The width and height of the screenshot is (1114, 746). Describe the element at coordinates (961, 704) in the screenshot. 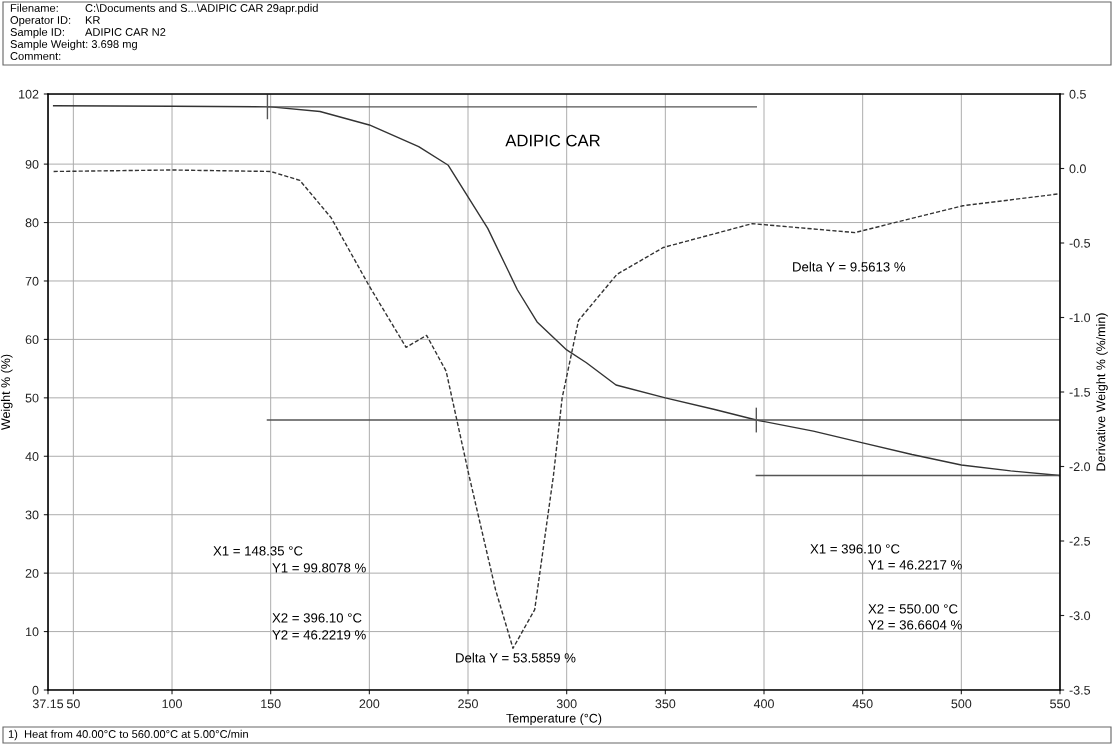

I see `x-tick-label: 500` at that location.